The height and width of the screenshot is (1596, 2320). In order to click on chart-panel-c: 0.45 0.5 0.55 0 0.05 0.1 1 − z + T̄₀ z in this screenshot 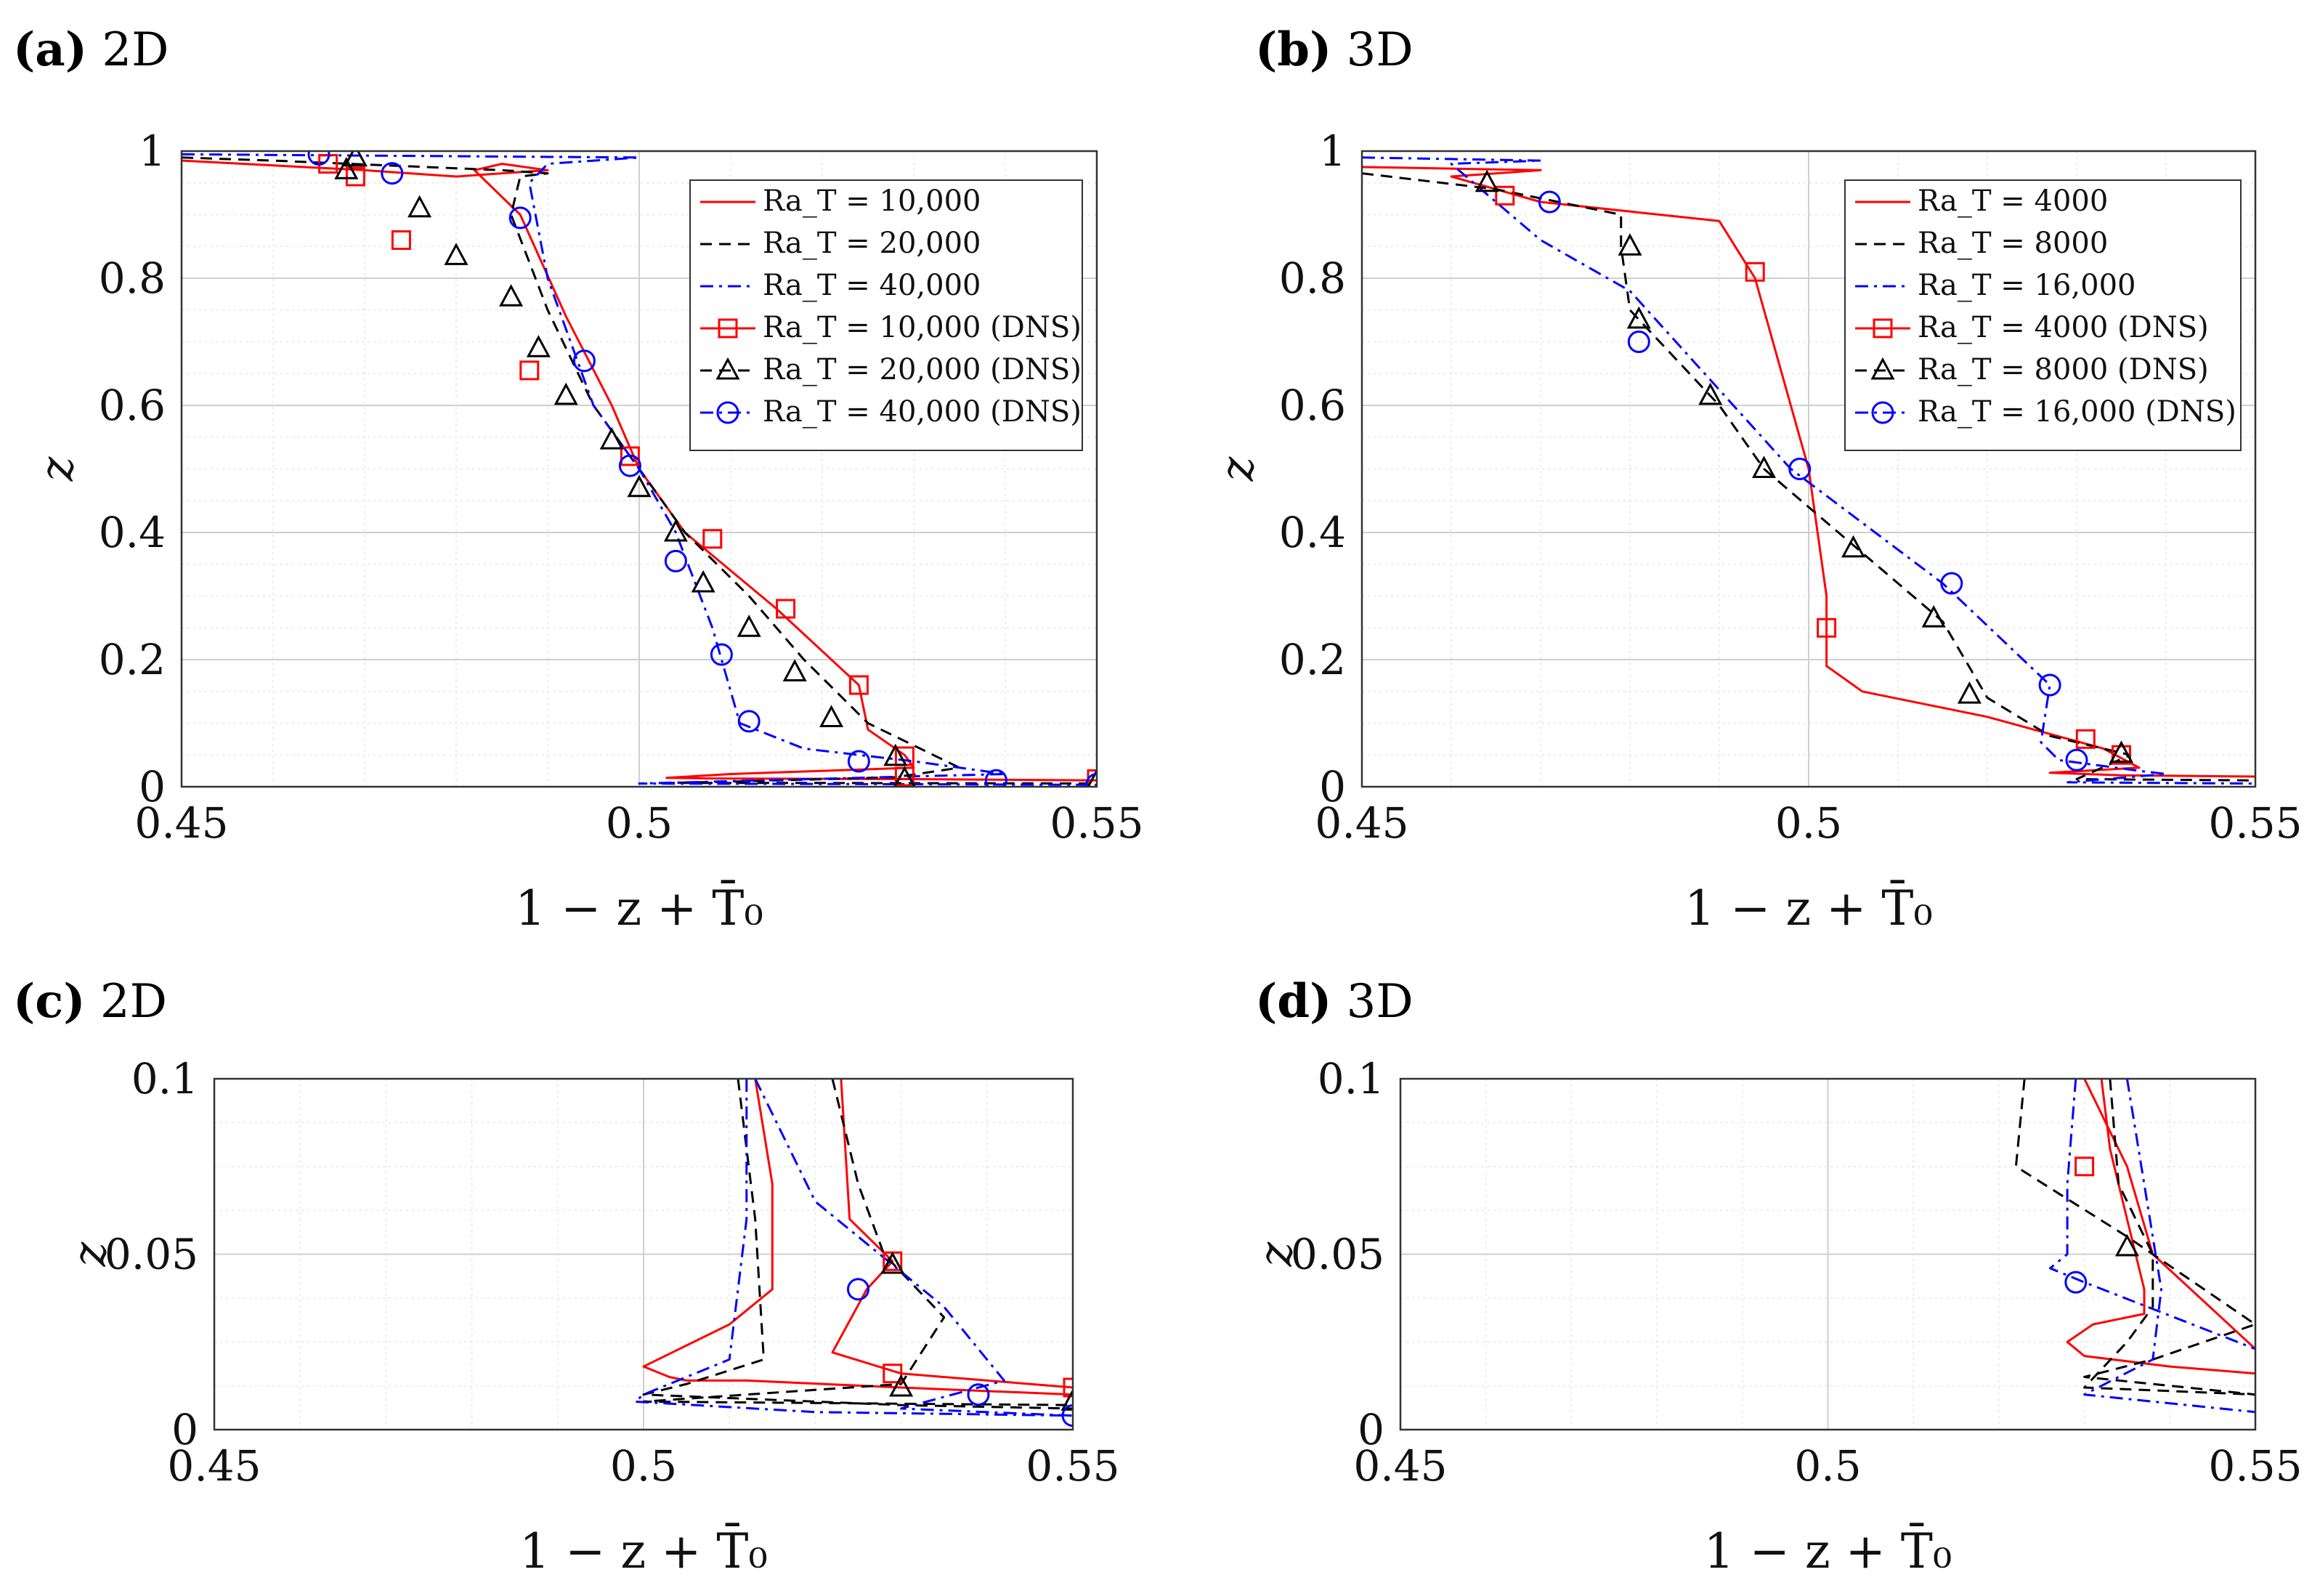, I will do `click(591, 1316)`.